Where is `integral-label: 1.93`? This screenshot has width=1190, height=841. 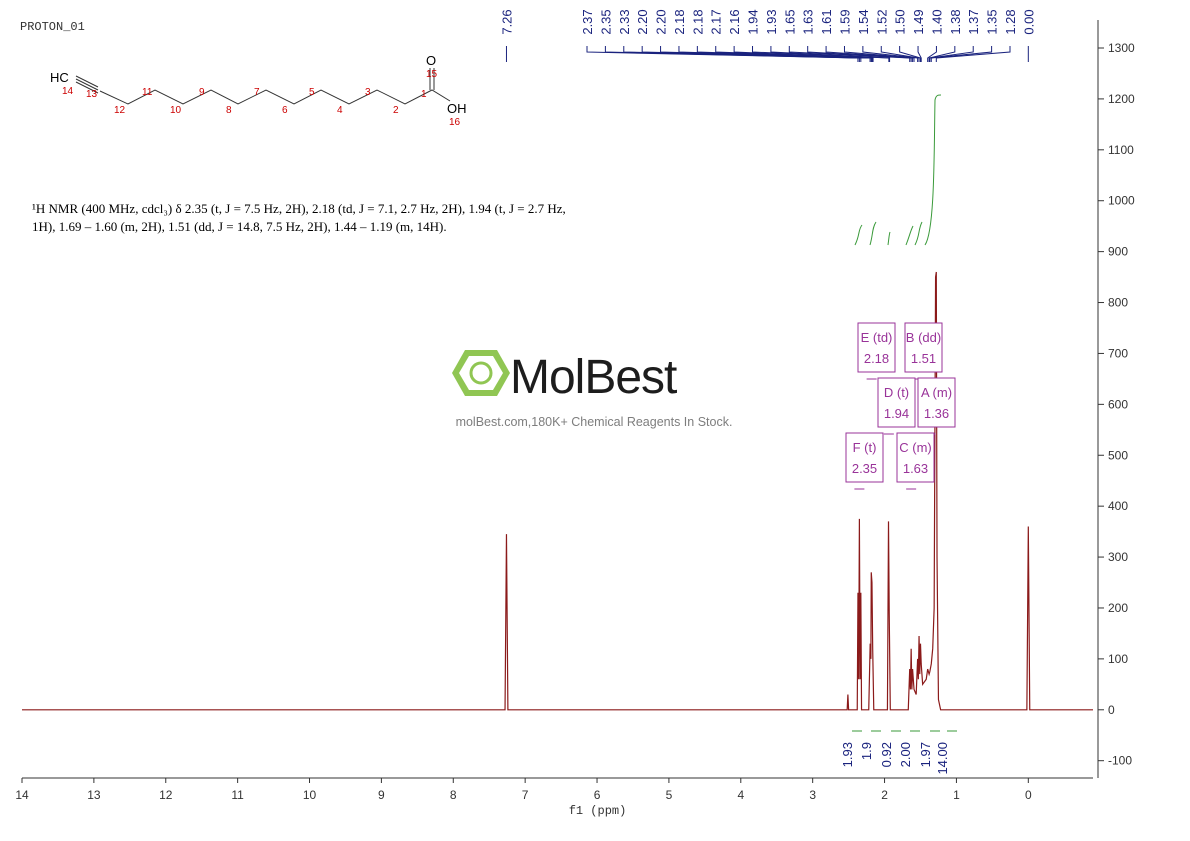
integral-label: 1.93 is located at coordinates (847, 754).